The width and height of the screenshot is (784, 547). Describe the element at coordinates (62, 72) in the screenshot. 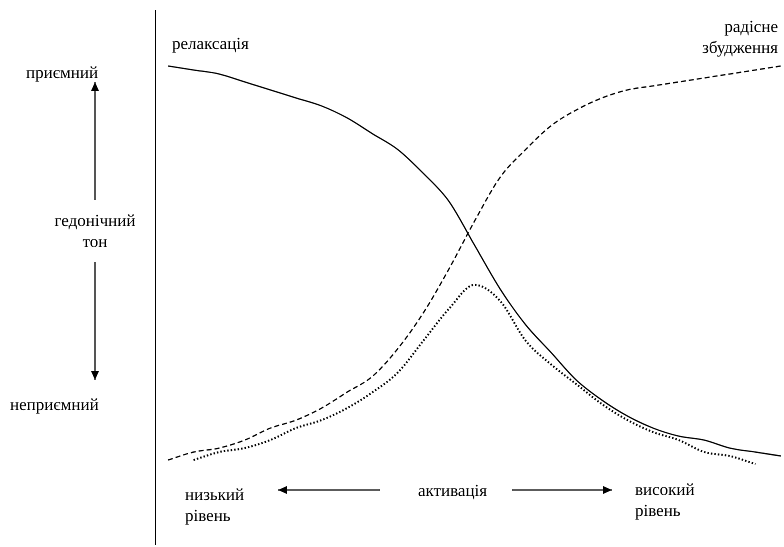

I see `text: приємний` at that location.